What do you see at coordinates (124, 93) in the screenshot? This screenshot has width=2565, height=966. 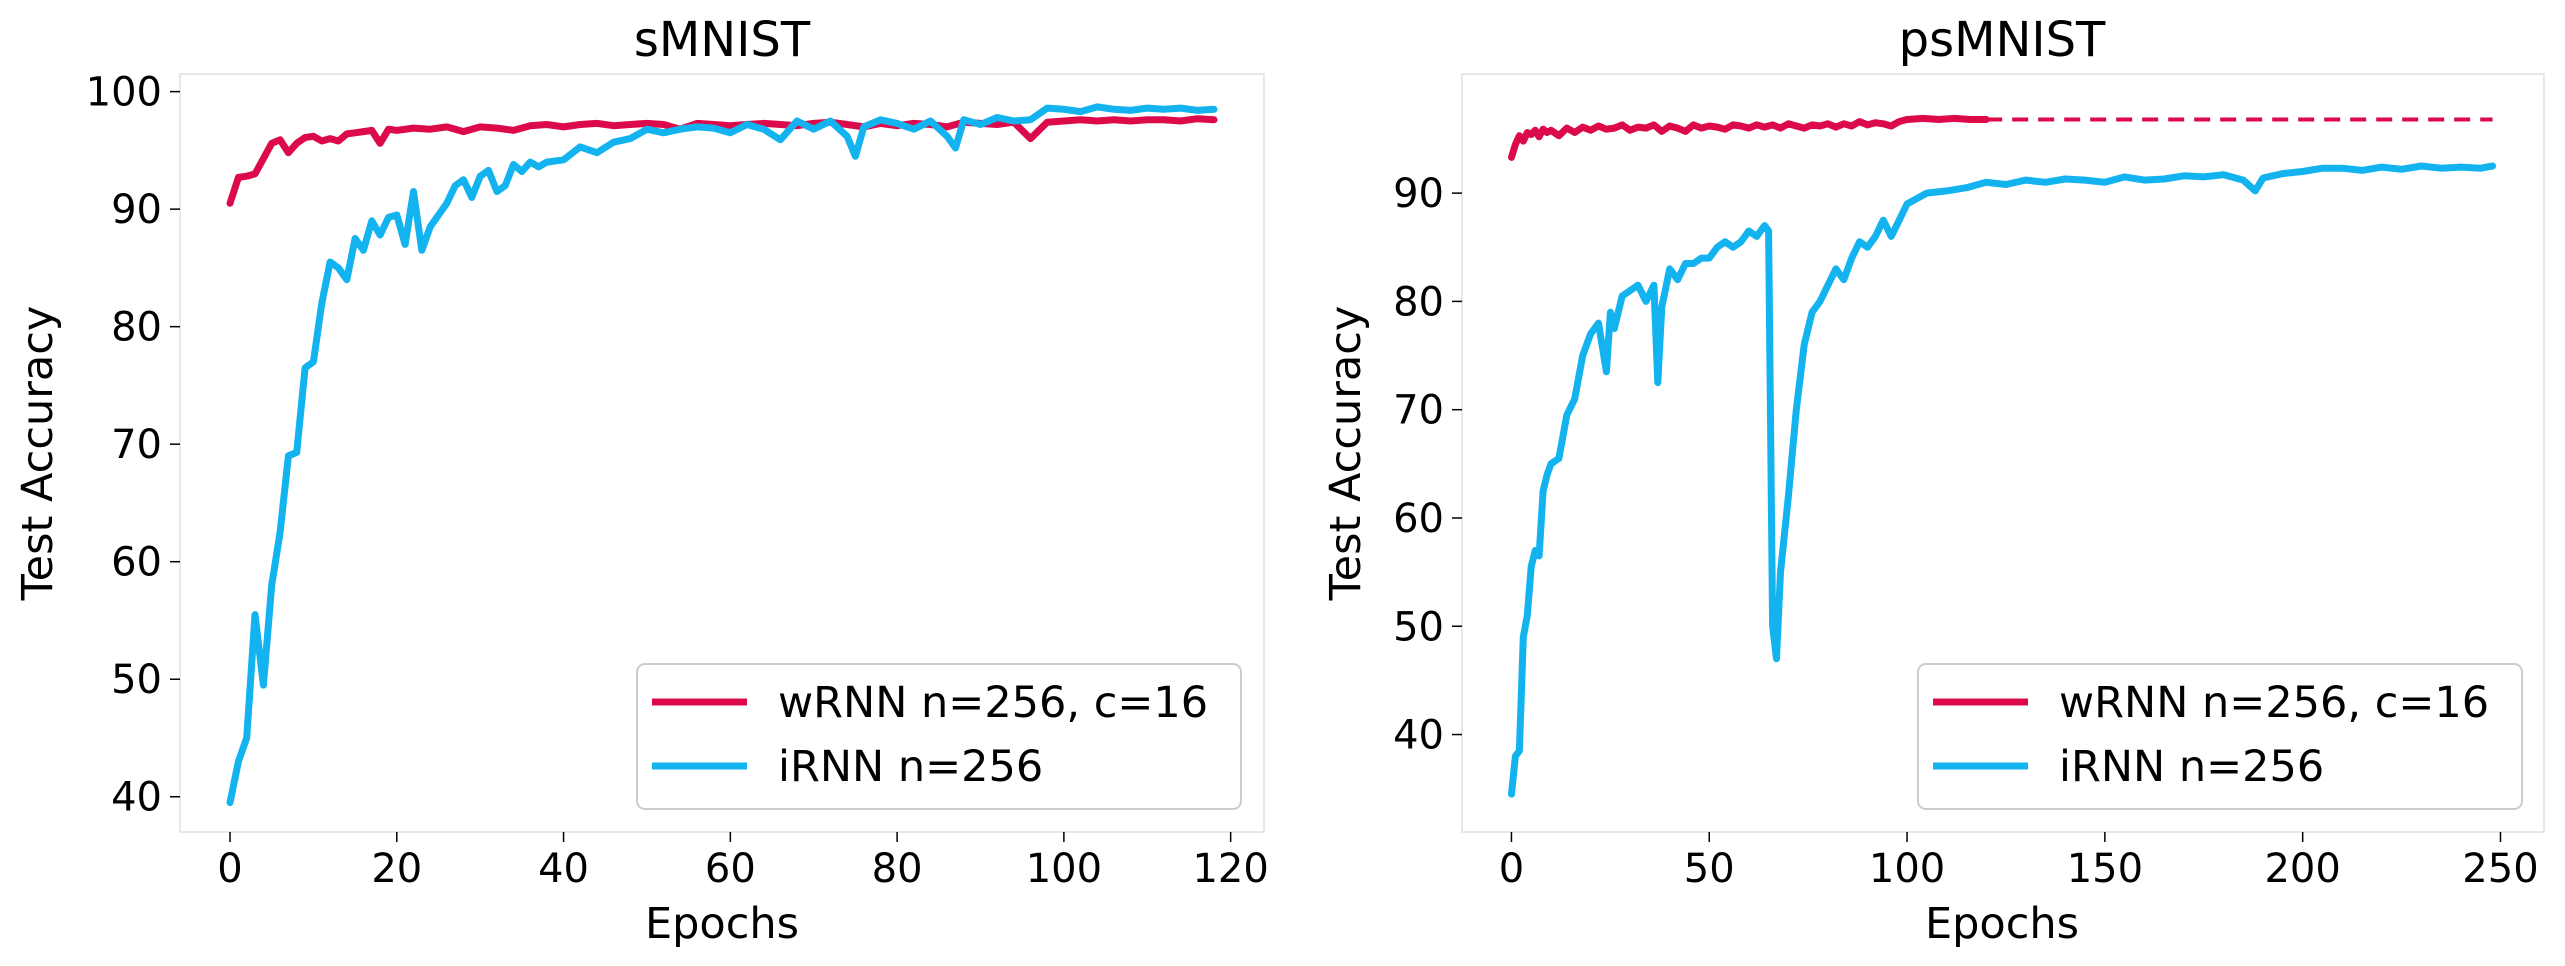 I see `y-tick-label: 100` at bounding box center [124, 93].